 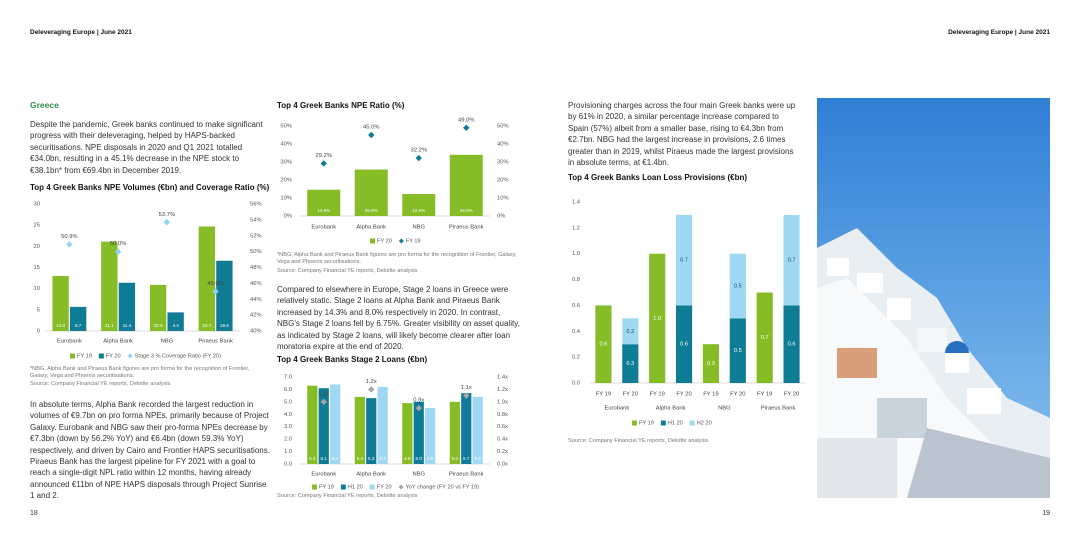 I want to click on data-label: 50.9%, so click(x=69, y=237).